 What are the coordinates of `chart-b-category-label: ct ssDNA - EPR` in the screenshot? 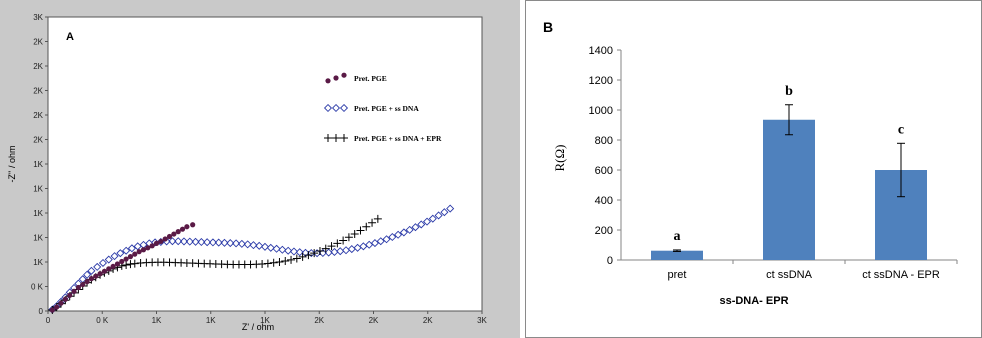 It's located at (901, 275).